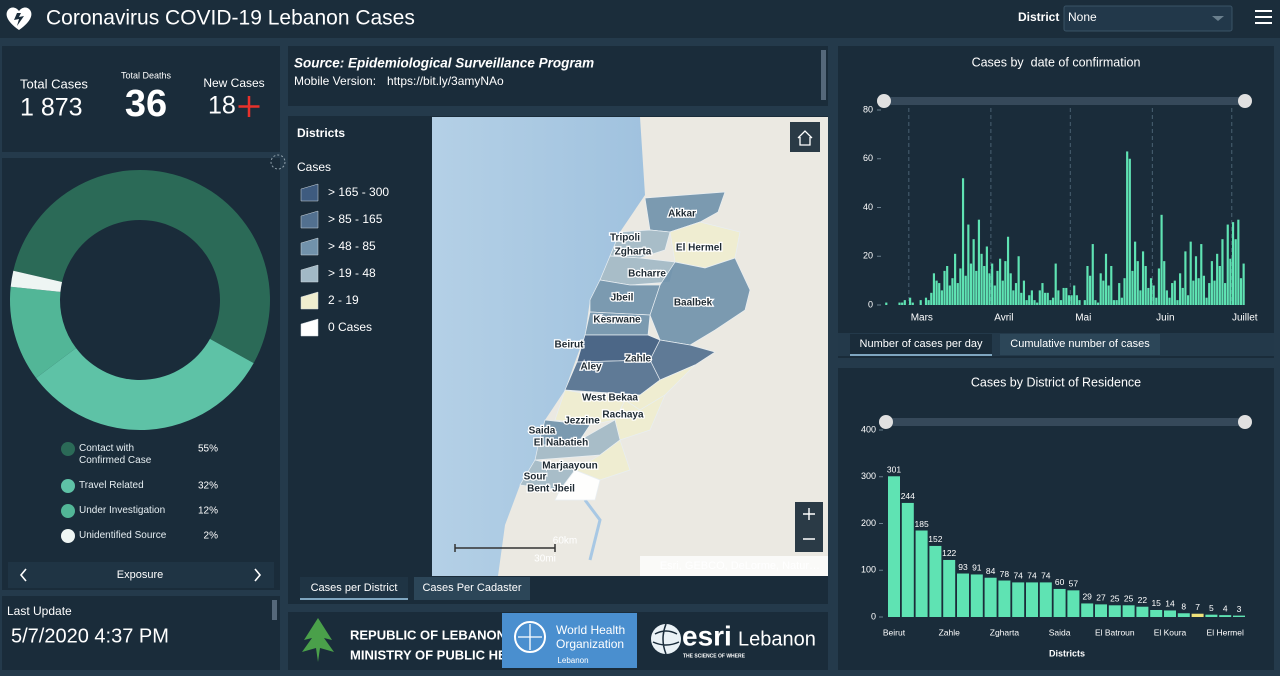 This screenshot has height=676, width=1280. I want to click on value-label: 22, so click(1143, 600).